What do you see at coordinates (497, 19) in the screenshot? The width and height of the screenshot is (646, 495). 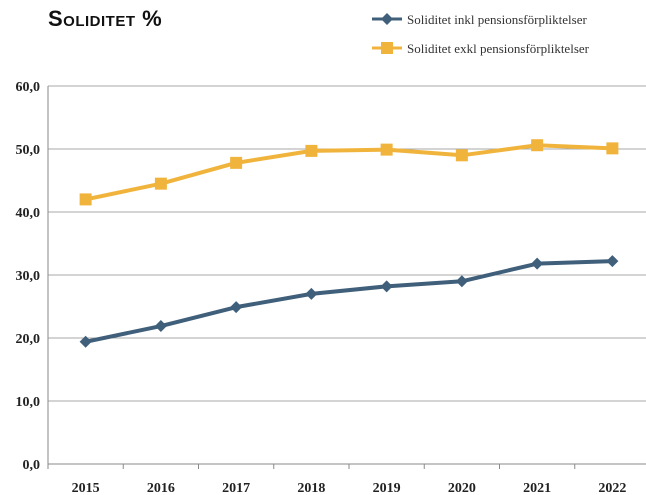 I see `legend-label: Soliditet inkl pensionsförpliktelser` at bounding box center [497, 19].